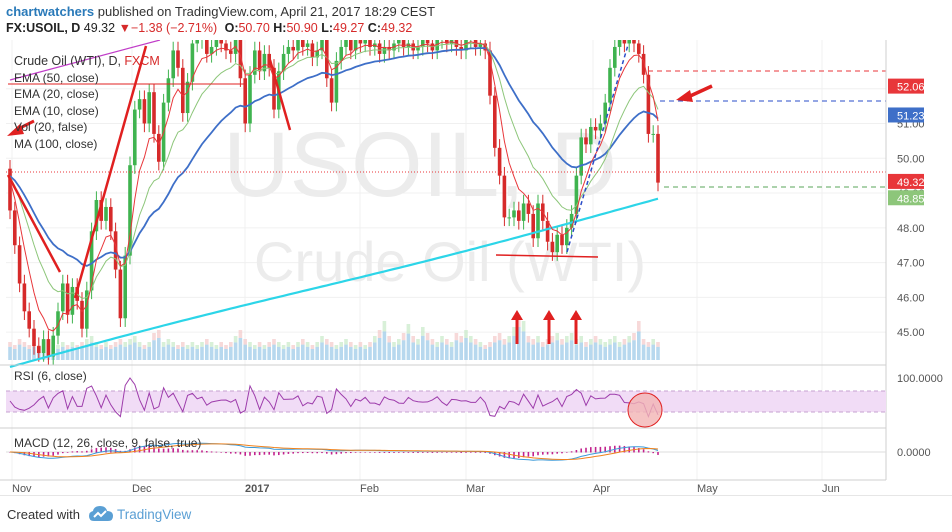 The image size is (952, 532). Describe the element at coordinates (56, 143) in the screenshot. I see `legend-ma100: MA (100, close)` at that location.